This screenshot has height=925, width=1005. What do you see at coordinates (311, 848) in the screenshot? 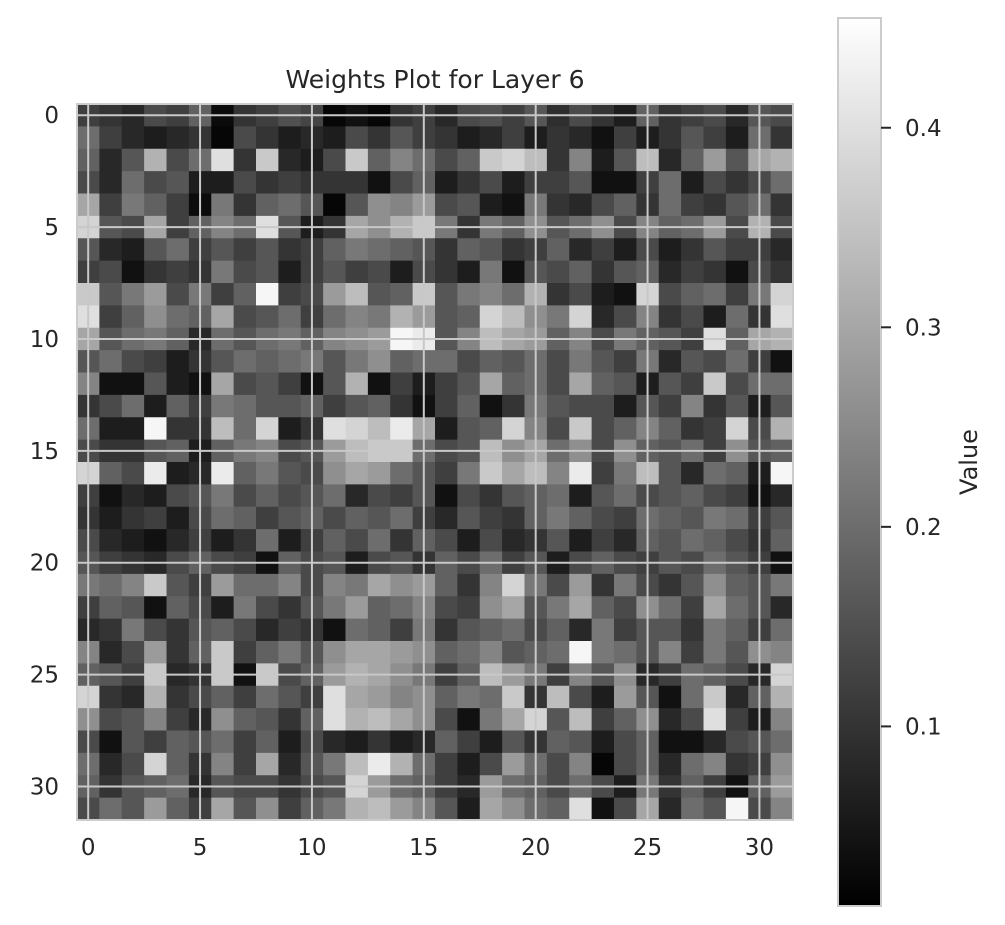
I see `x-tick-label: 10` at bounding box center [311, 848].